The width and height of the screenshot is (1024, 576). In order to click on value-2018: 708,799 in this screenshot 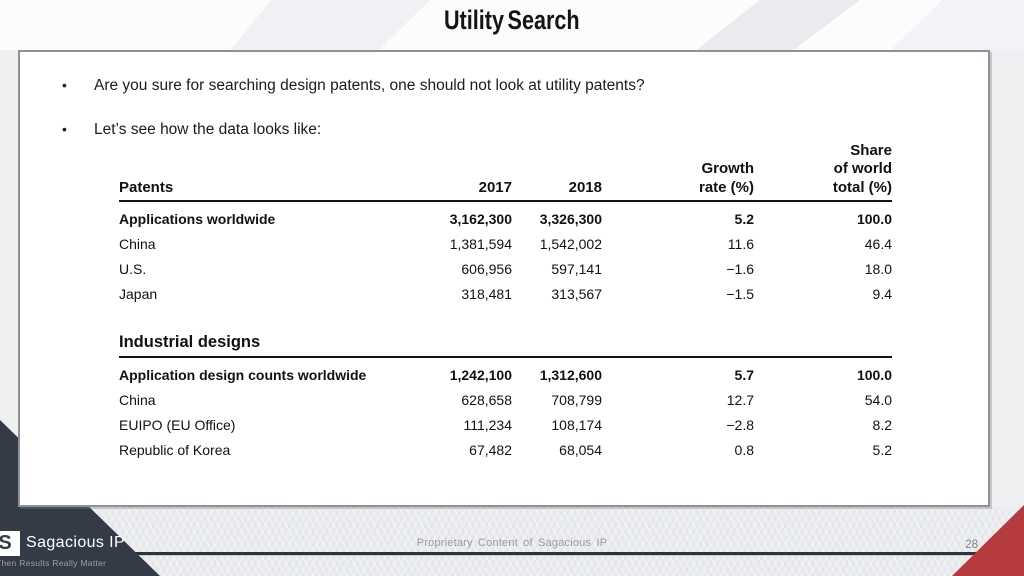, I will do `click(576, 400)`.